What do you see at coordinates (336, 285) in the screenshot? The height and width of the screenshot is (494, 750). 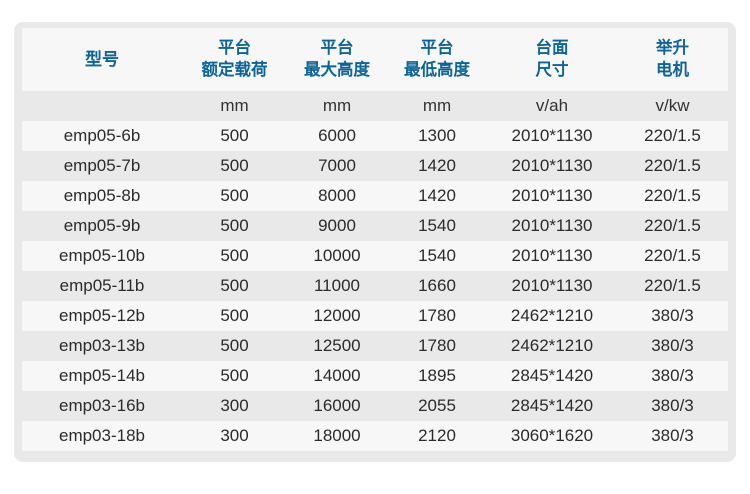 I see `cell-max_height: 11000` at bounding box center [336, 285].